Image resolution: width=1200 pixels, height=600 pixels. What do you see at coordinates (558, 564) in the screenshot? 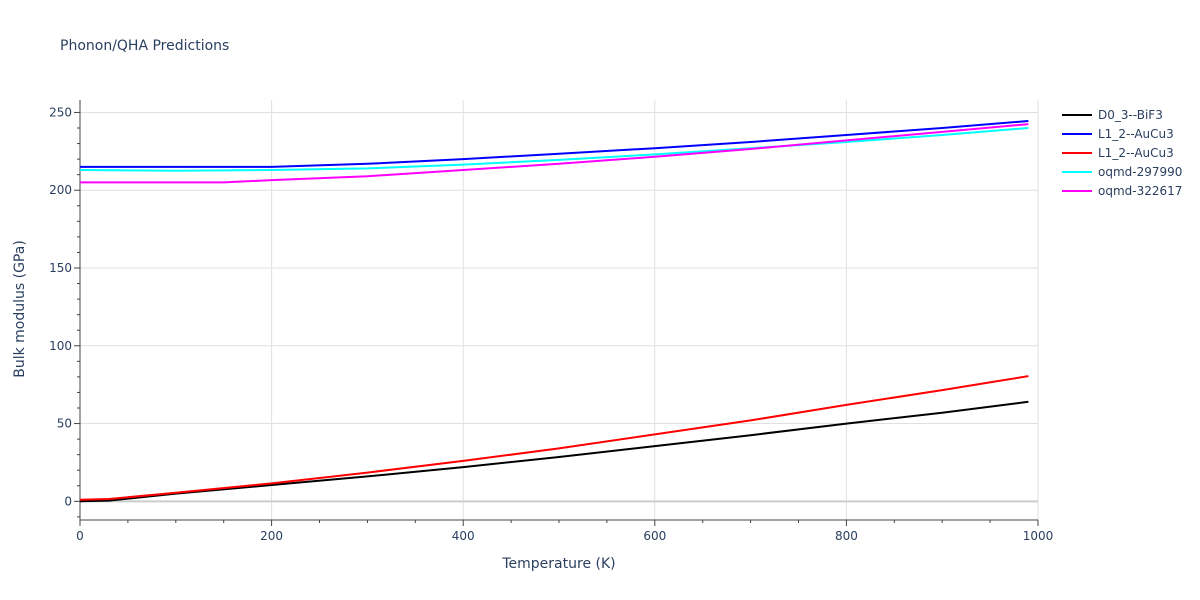
I see `x-axis-title: Temperature (K)` at bounding box center [558, 564].